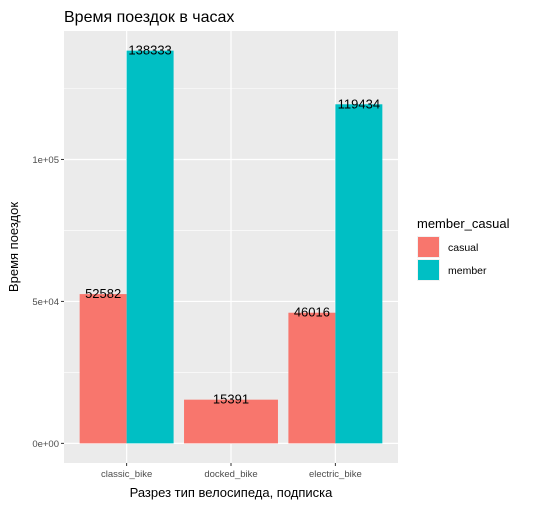  Describe the element at coordinates (149, 50) in the screenshot. I see `data-label: 138333` at that location.